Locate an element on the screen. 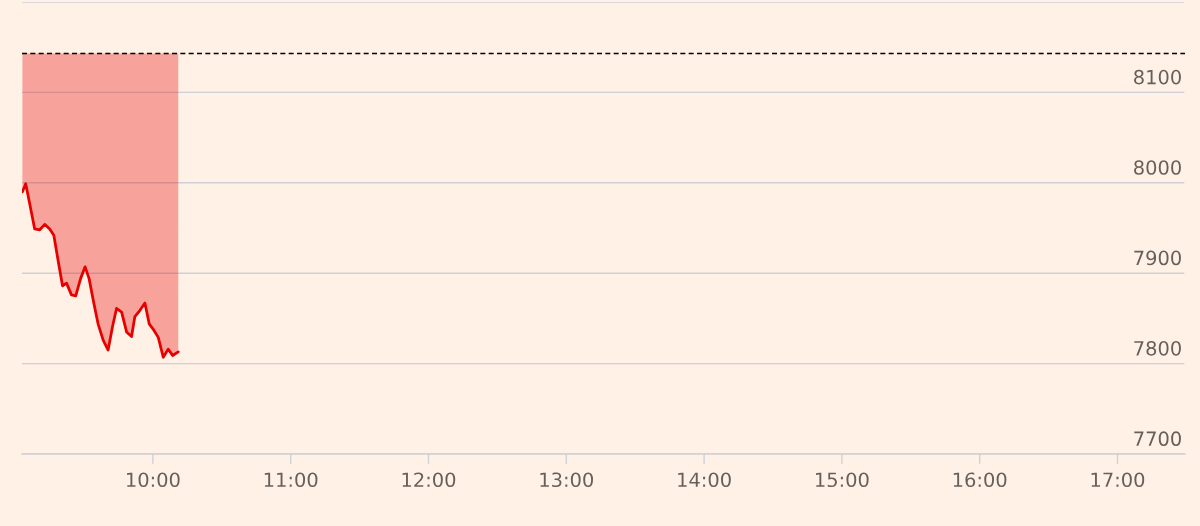  x-tick-label: 15:00 is located at coordinates (842, 480).